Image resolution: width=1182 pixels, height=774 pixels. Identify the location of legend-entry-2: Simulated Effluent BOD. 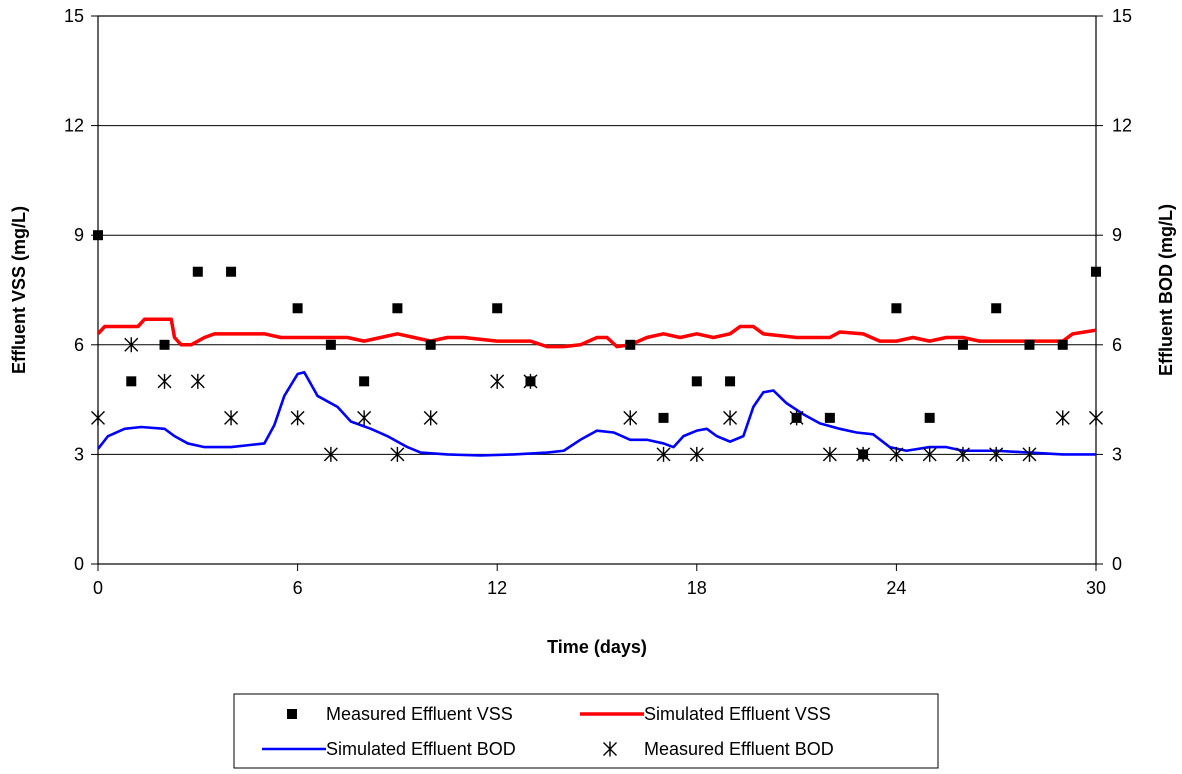
(389, 749).